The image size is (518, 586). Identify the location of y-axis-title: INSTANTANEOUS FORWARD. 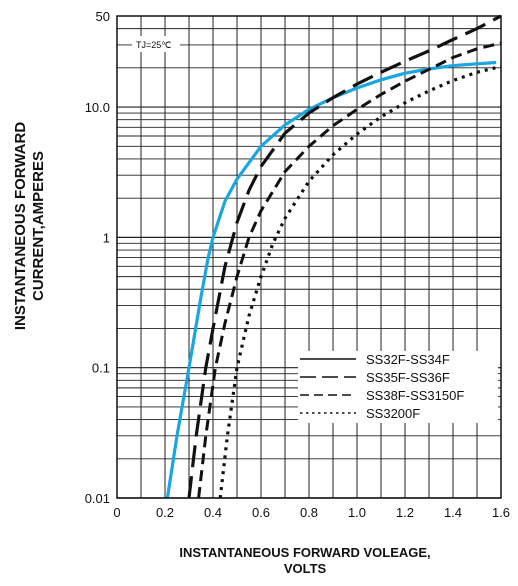
(20, 226).